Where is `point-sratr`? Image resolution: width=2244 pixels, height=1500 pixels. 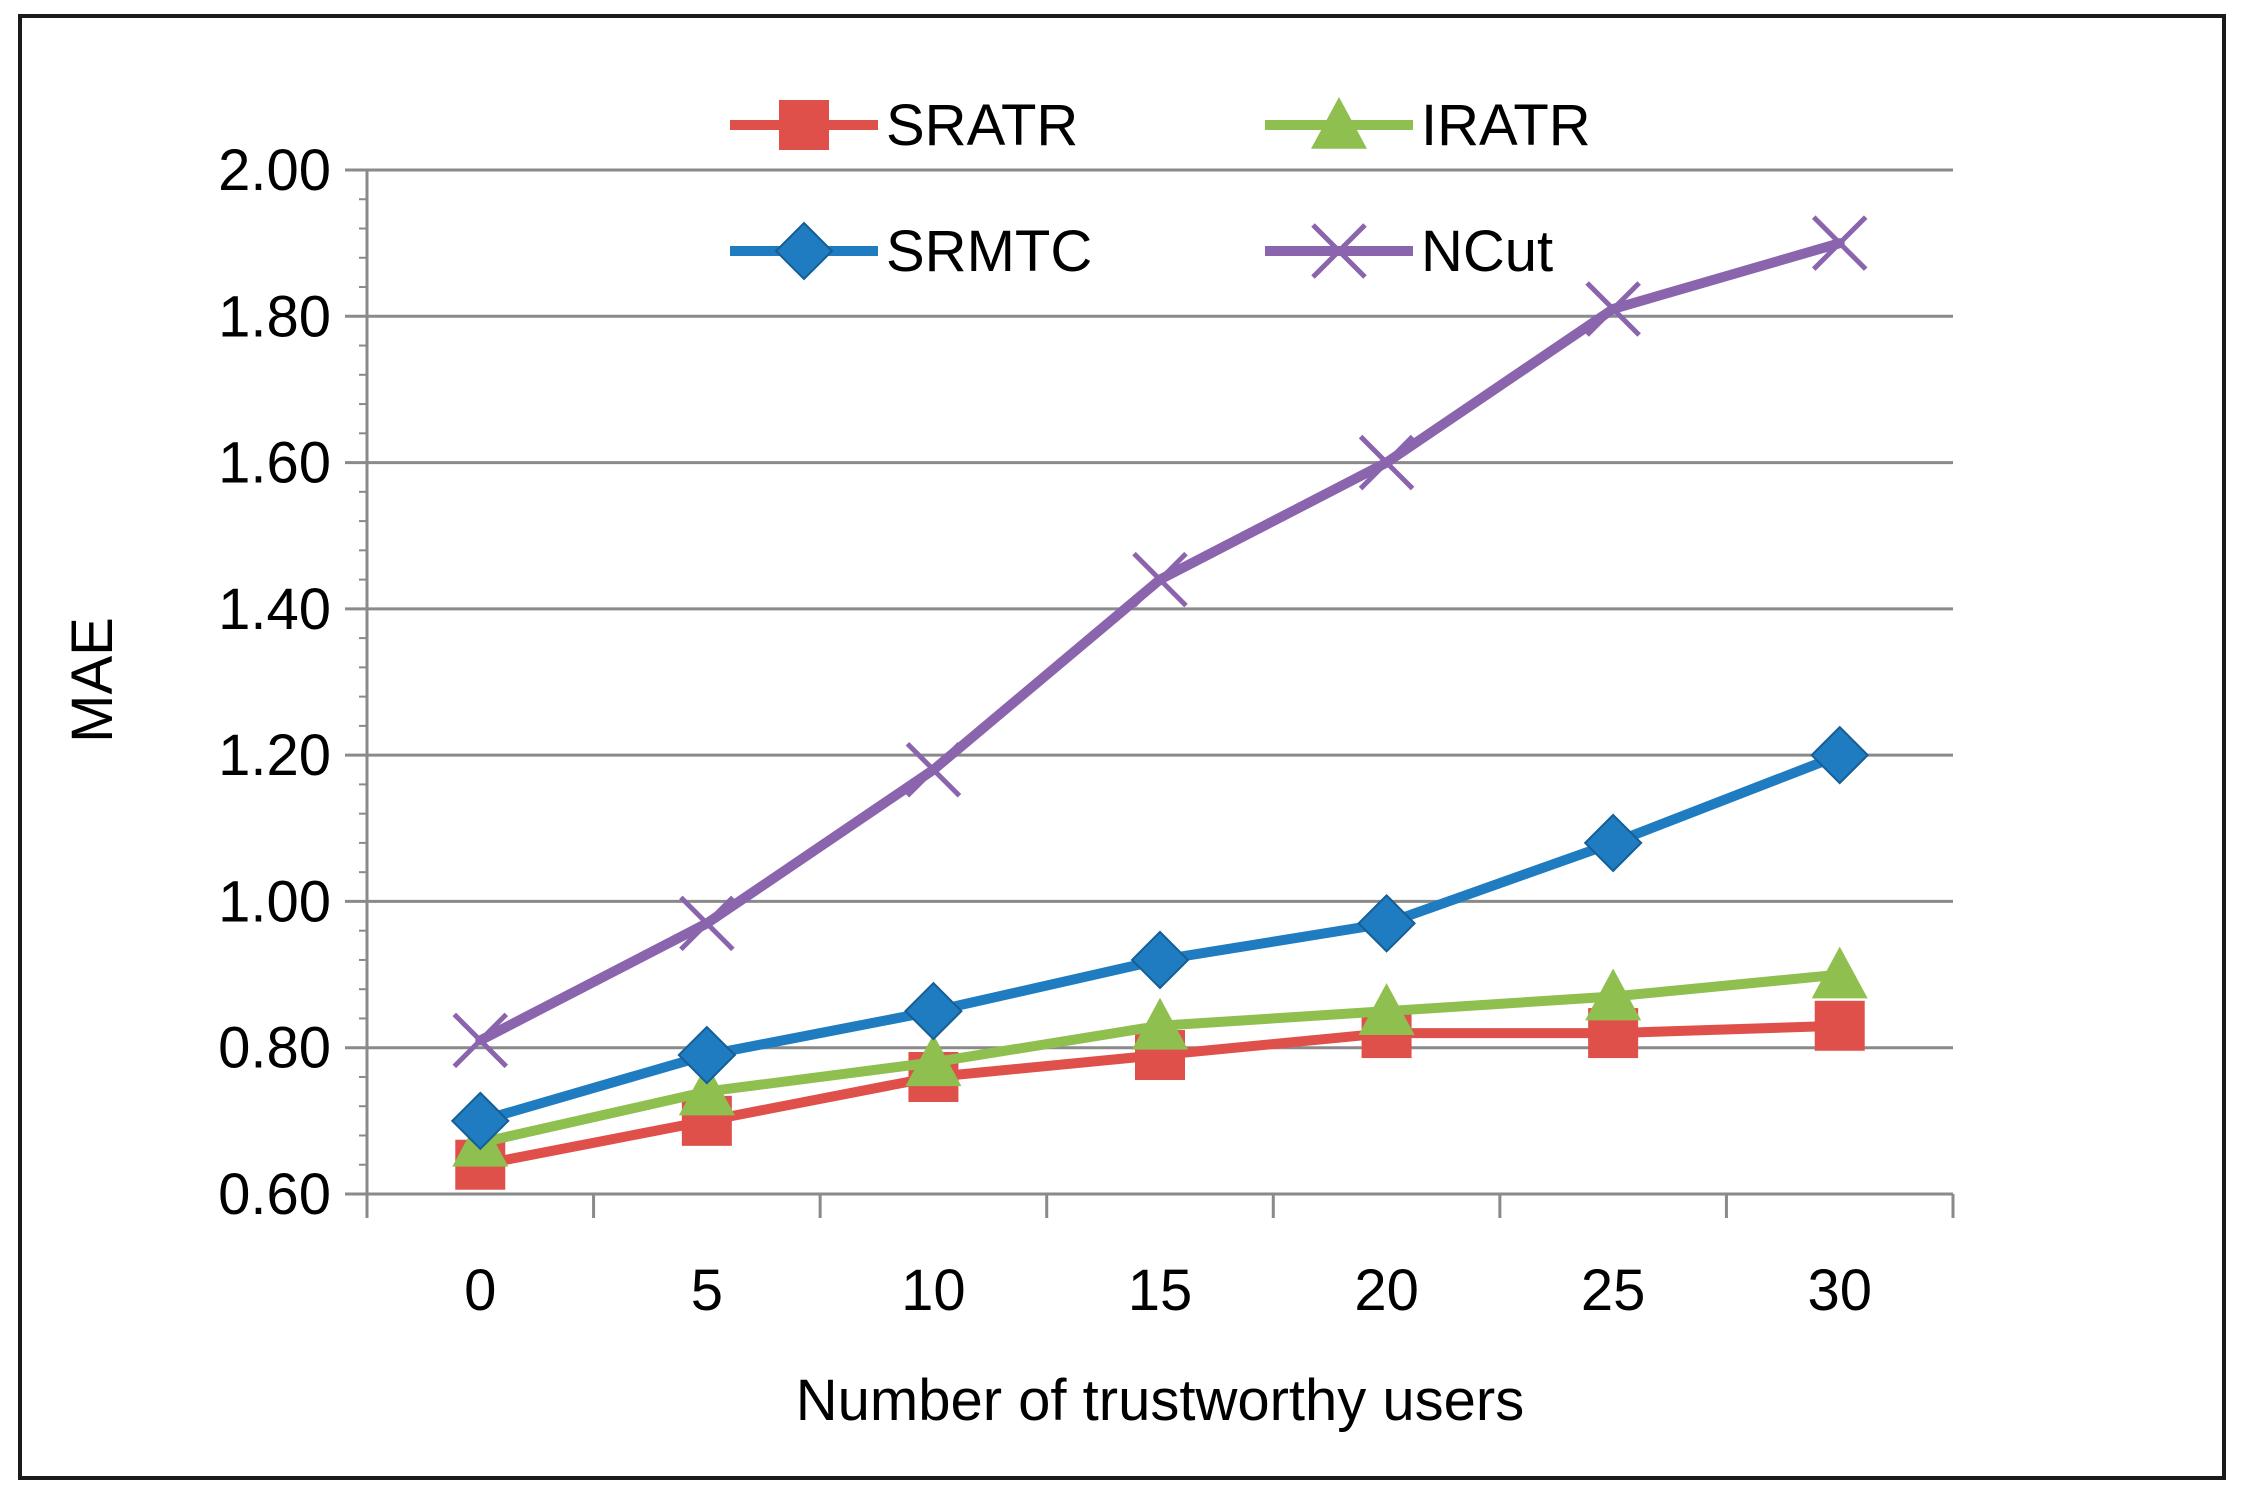 point-sratr is located at coordinates (1839, 1025).